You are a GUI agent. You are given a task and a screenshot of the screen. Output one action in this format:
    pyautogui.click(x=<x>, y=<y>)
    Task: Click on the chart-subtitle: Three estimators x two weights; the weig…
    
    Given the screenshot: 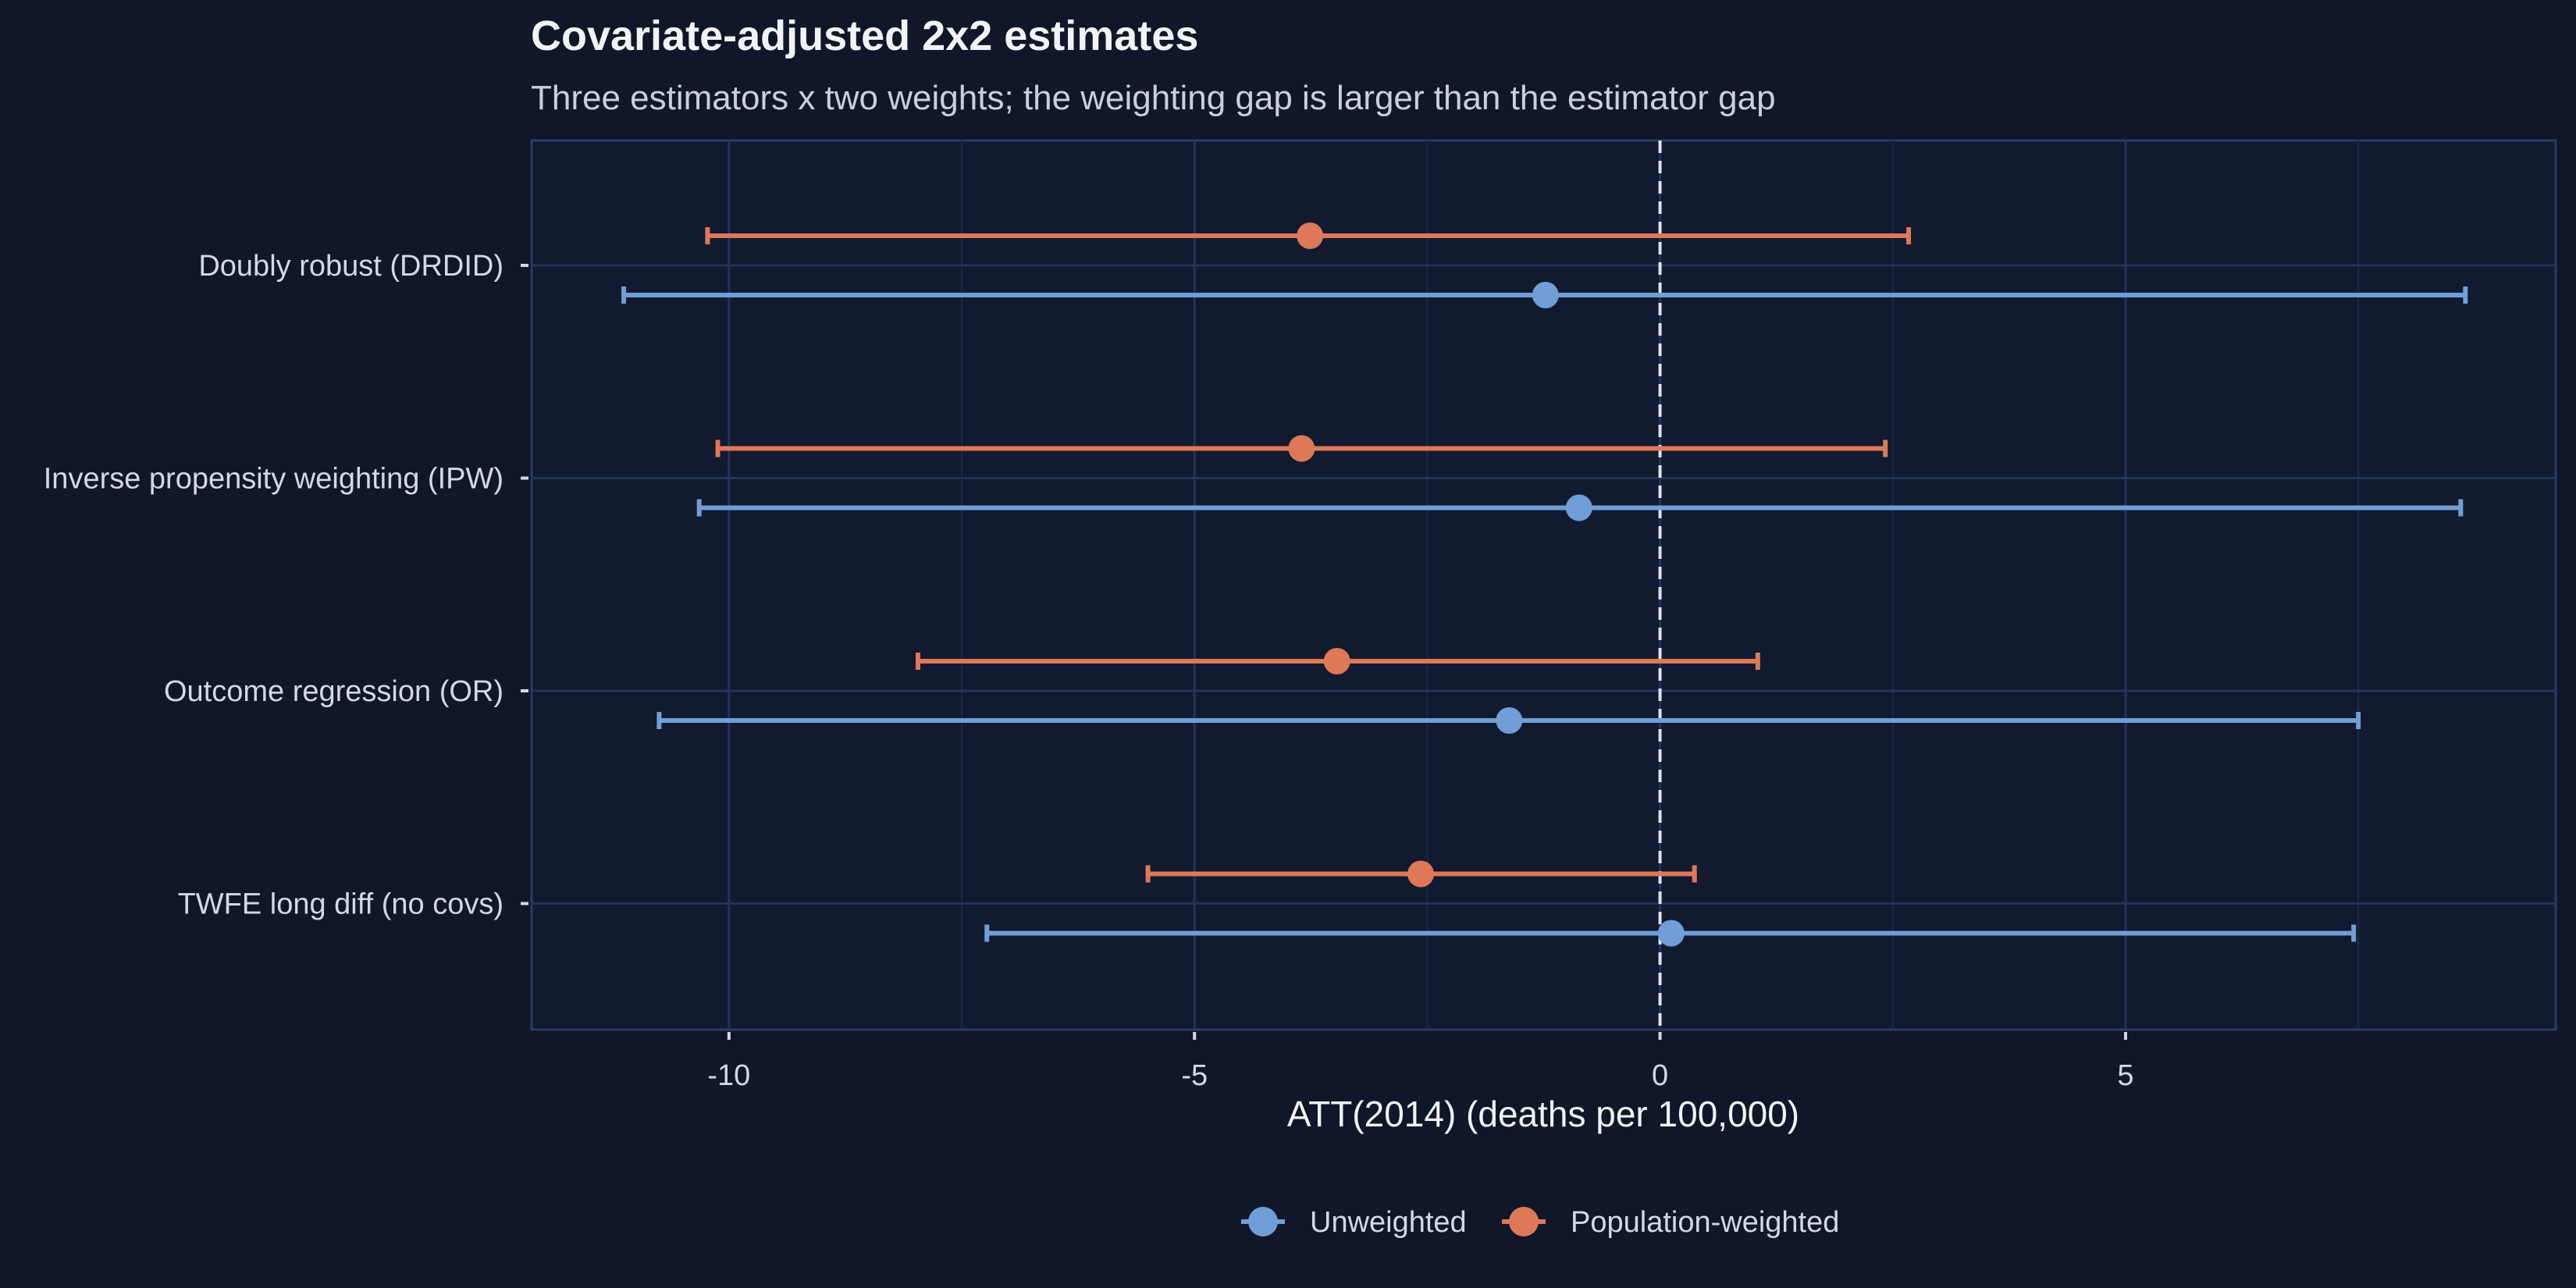 What is the action you would take?
    pyautogui.click(x=1153, y=98)
    